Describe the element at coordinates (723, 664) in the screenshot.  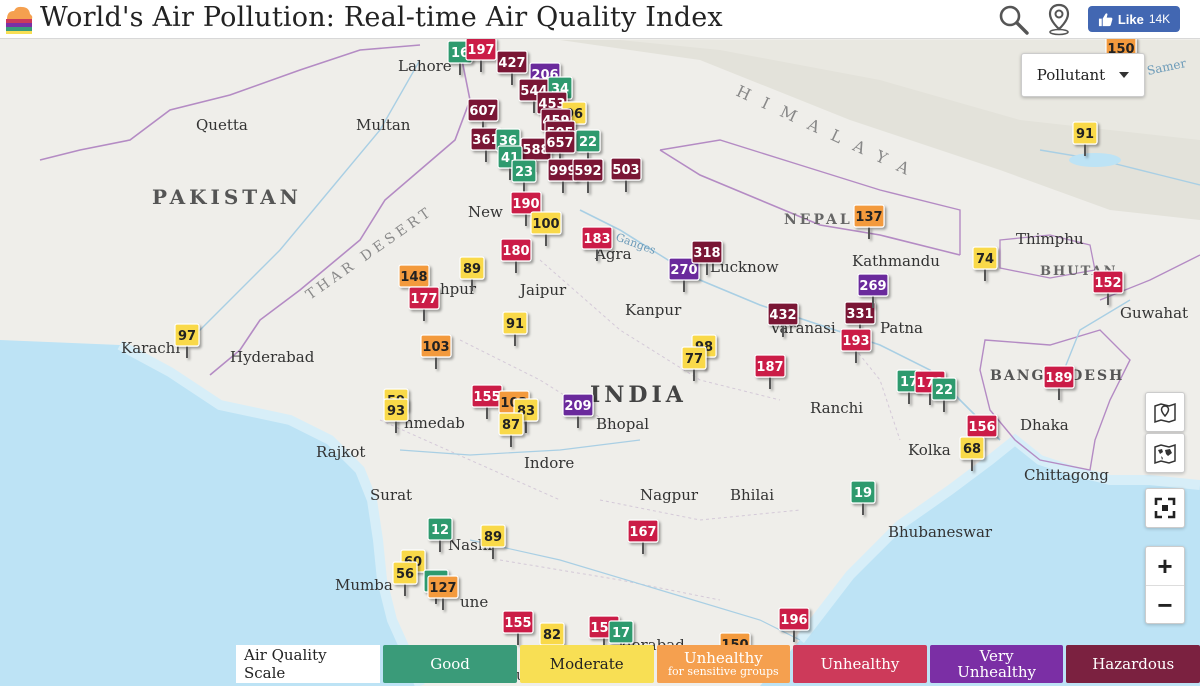
I see `legend-unhealthy-sensitive: Unhealthy for sensitive groups` at that location.